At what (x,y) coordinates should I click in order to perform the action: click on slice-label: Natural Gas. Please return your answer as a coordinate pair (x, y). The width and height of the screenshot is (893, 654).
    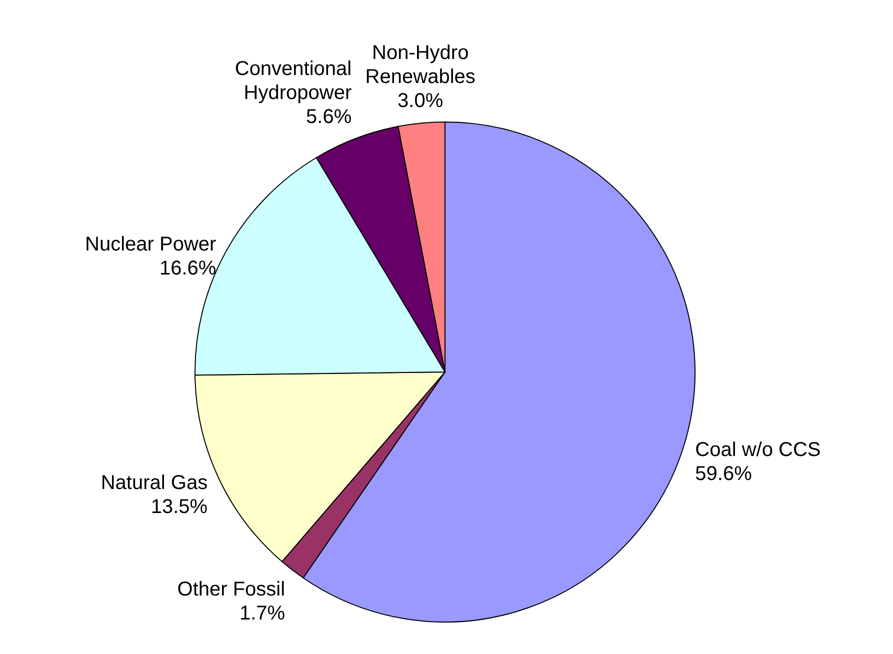
    Looking at the image, I should click on (154, 483).